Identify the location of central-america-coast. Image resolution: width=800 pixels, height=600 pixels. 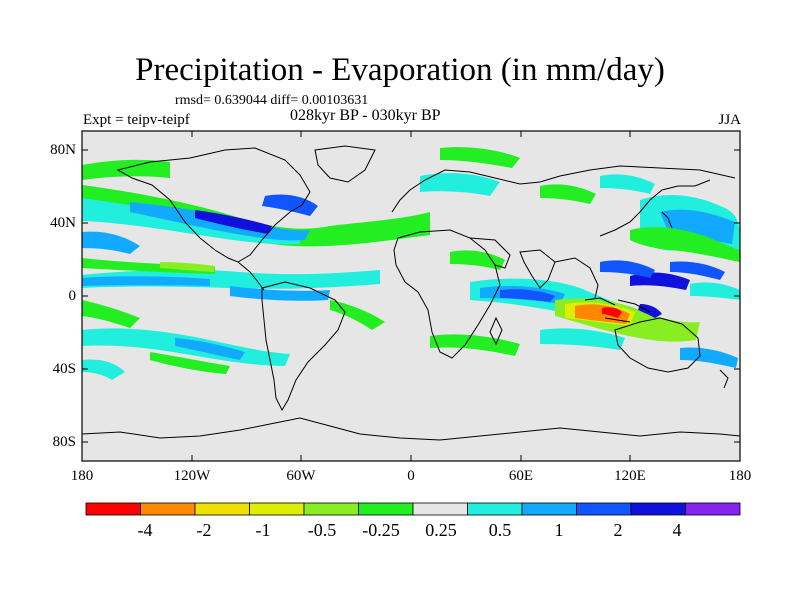
(251, 276).